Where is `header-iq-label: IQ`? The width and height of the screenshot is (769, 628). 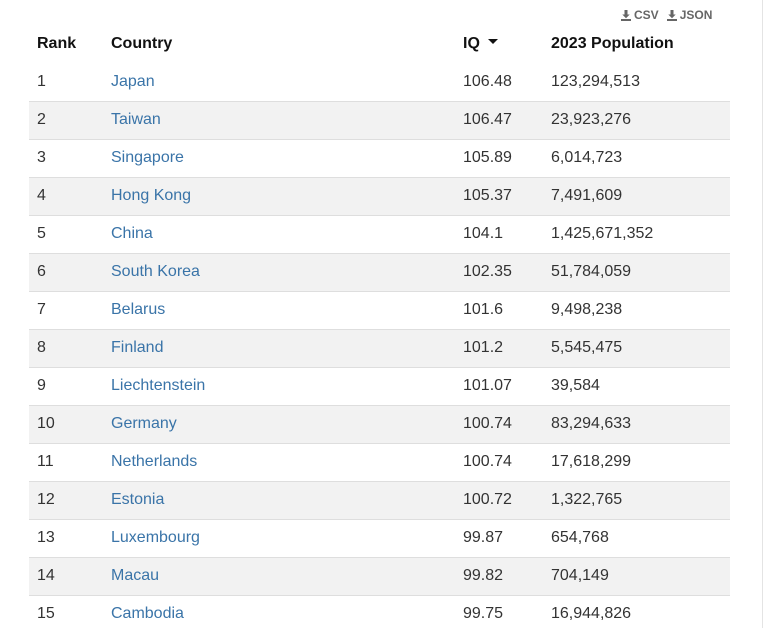
header-iq-label: IQ is located at coordinates (471, 43).